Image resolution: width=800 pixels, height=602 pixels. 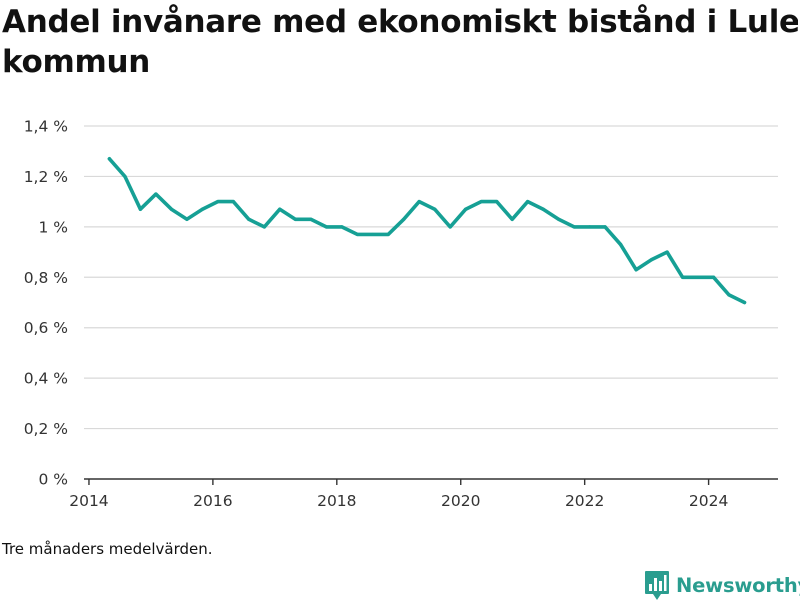 What do you see at coordinates (107, 549) in the screenshot?
I see `chart-footnote: Tre månaders medelvärden.` at bounding box center [107, 549].